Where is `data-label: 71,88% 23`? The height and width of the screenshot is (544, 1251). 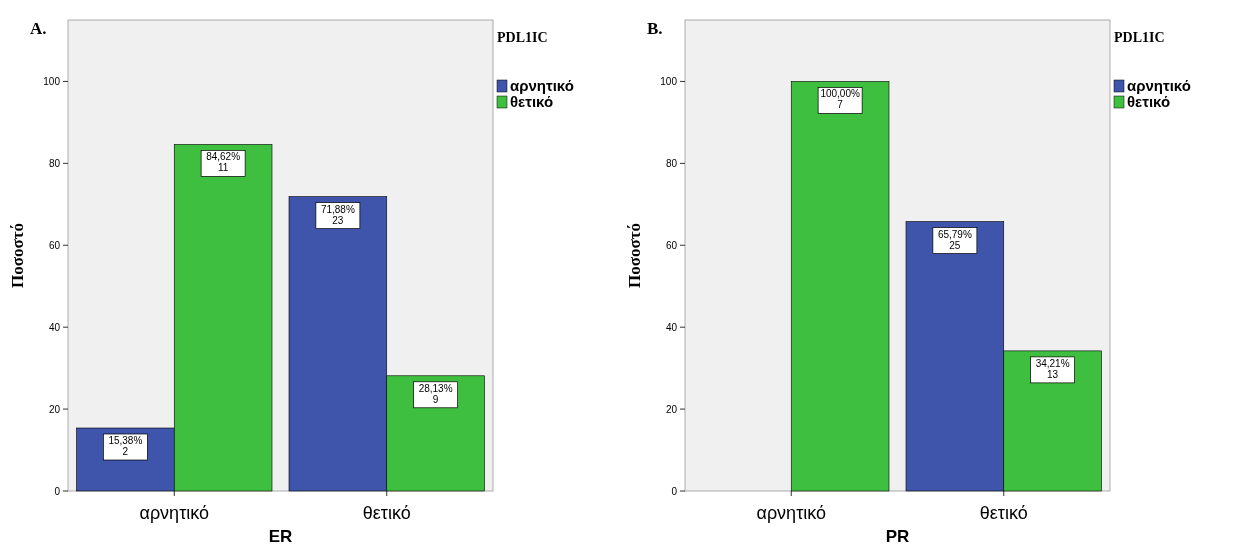
data-label: 71,88% 23 is located at coordinates (337, 214).